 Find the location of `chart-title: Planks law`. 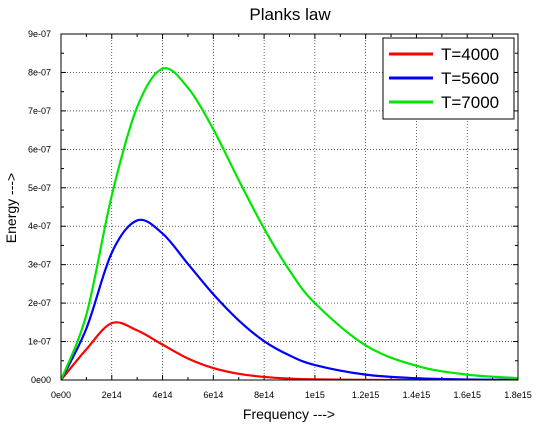

chart-title: Planks law is located at coordinates (290, 14).